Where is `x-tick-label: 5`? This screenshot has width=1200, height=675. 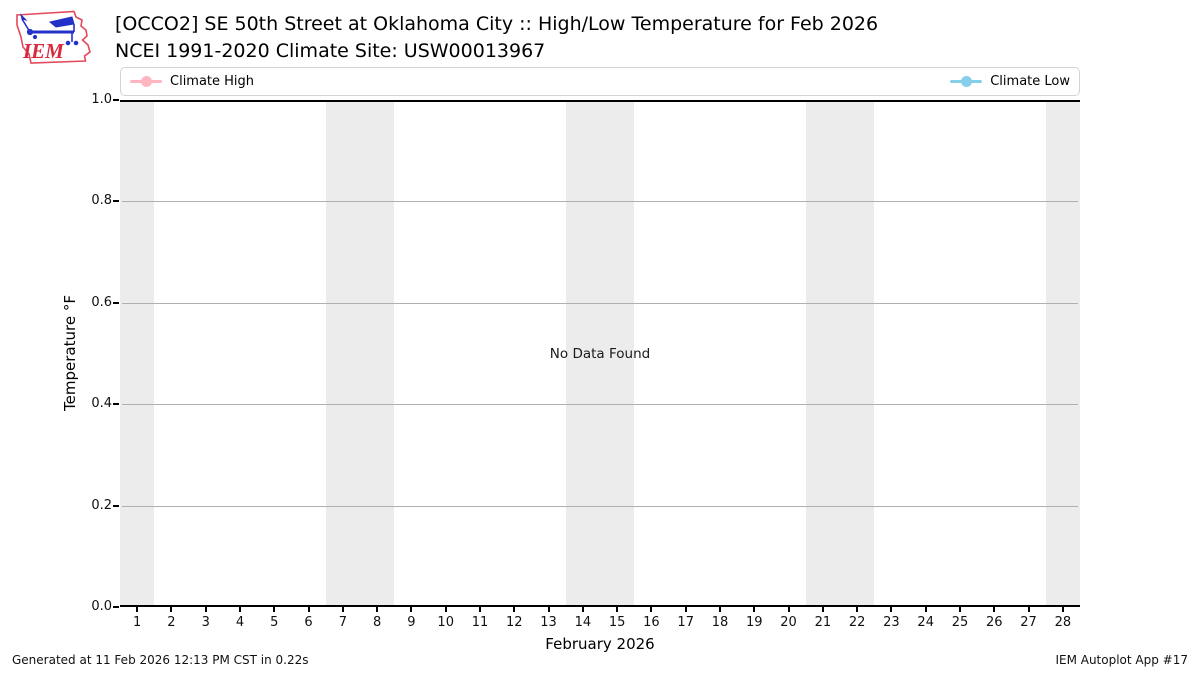
x-tick-label: 5 is located at coordinates (274, 622).